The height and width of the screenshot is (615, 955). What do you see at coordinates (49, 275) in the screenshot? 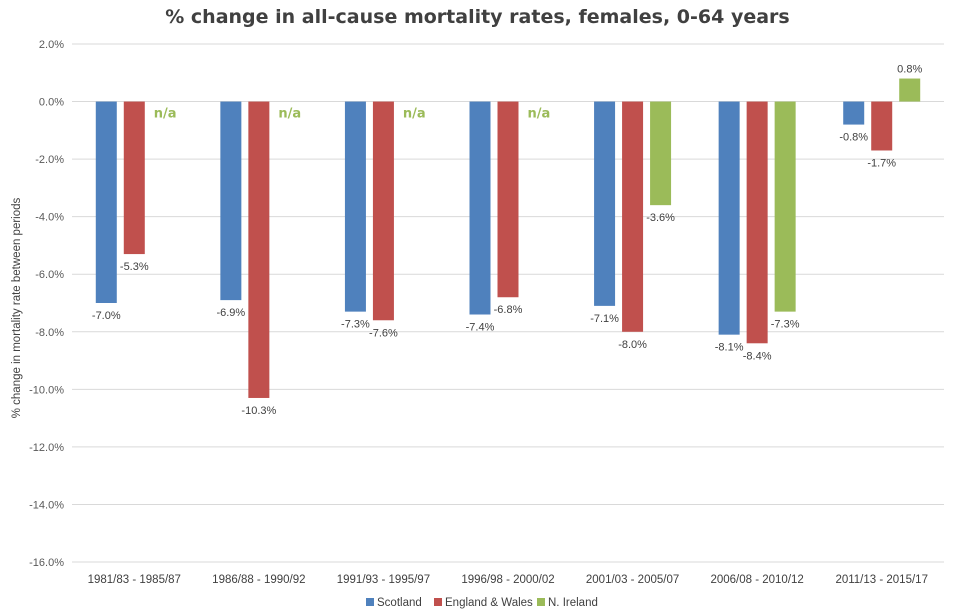
I see `y-tick-label: -6.0%` at bounding box center [49, 275].